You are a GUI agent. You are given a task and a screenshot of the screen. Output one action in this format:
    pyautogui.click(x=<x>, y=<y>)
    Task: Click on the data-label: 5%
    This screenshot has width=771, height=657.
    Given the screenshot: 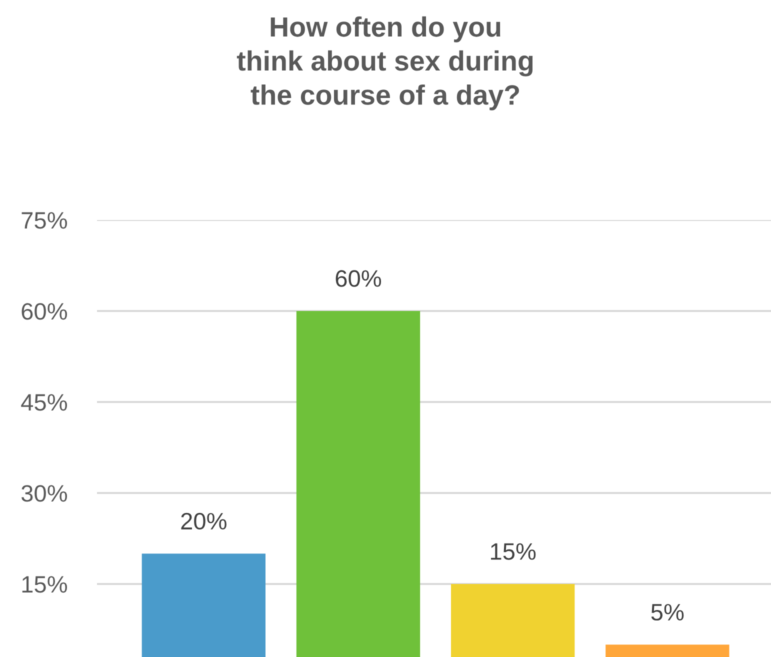 What is the action you would take?
    pyautogui.click(x=667, y=612)
    